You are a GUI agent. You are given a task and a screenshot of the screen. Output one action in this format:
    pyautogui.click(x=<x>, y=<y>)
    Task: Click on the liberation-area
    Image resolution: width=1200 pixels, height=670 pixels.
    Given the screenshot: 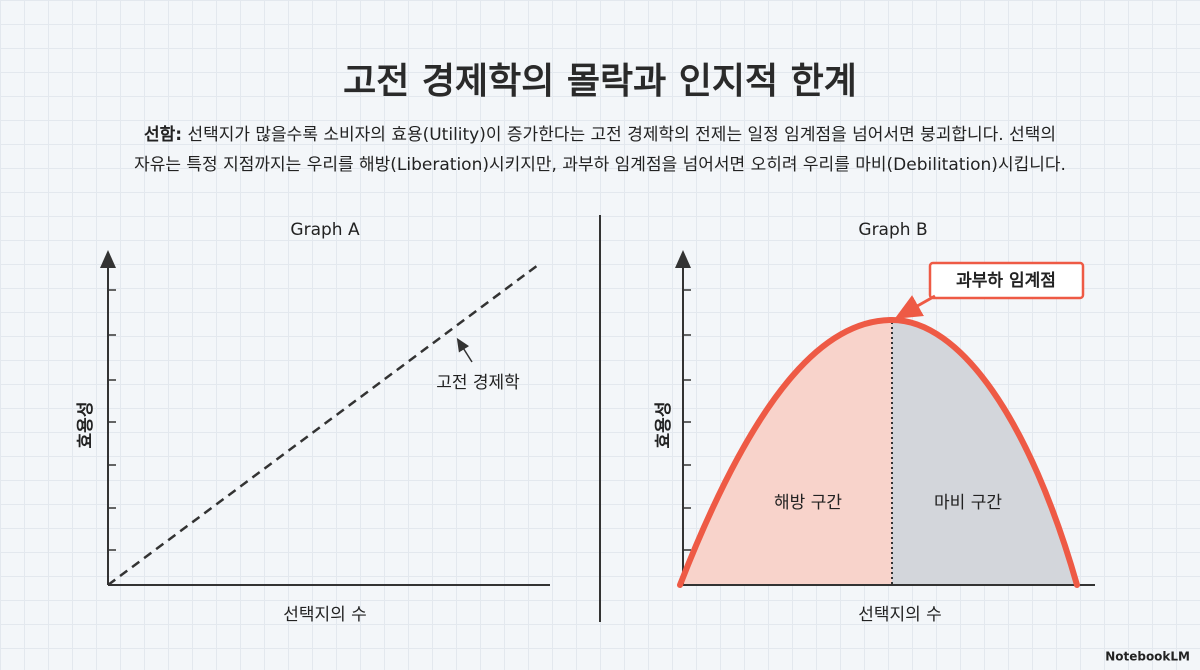 What is the action you would take?
    pyautogui.click(x=786, y=452)
    